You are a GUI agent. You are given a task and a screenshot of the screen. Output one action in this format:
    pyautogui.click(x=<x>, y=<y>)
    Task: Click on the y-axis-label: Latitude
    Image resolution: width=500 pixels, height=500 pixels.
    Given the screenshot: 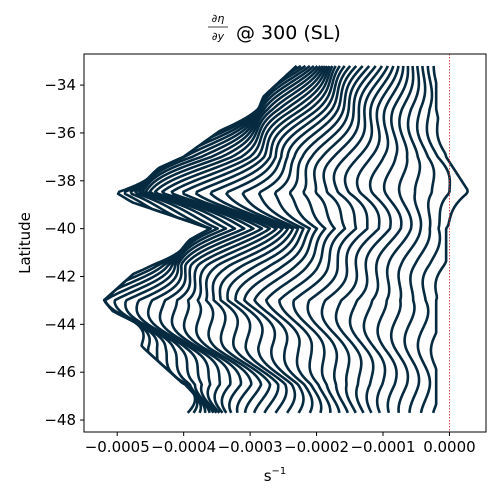 What is the action you would take?
    pyautogui.click(x=25, y=243)
    